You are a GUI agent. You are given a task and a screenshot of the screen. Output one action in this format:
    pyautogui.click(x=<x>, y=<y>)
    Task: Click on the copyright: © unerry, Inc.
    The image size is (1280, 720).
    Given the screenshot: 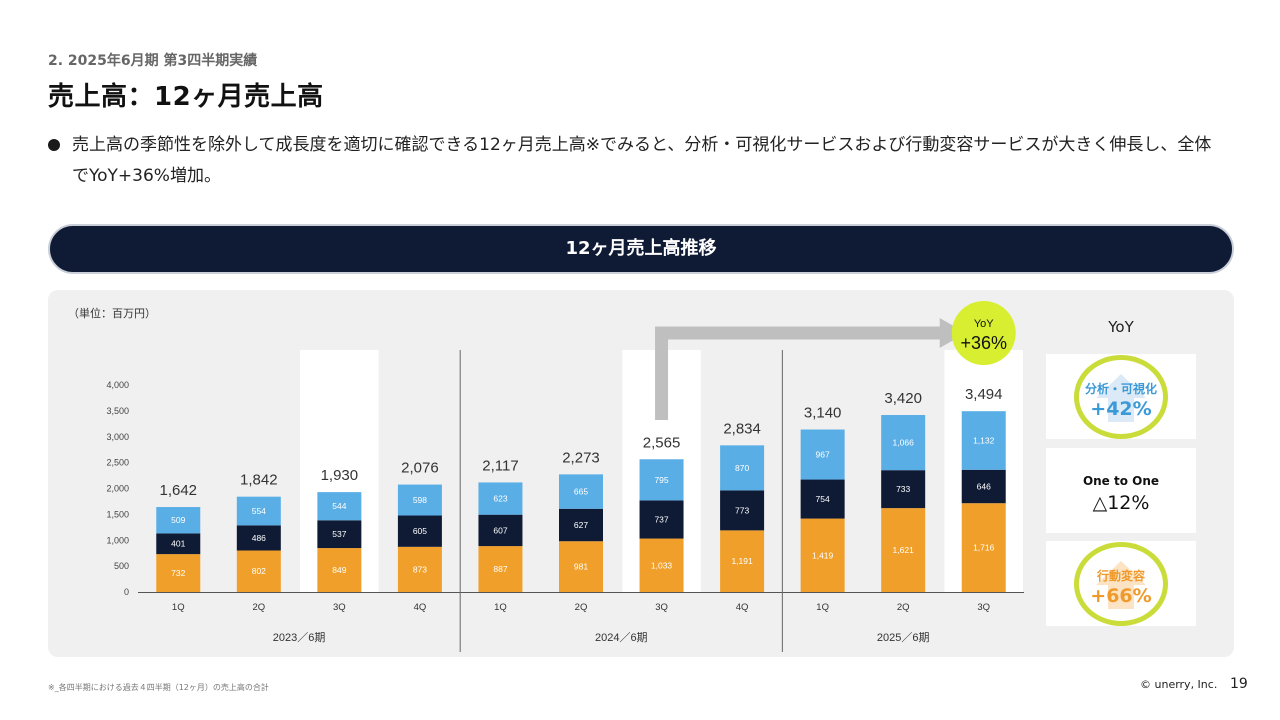 What is the action you would take?
    pyautogui.click(x=1179, y=684)
    